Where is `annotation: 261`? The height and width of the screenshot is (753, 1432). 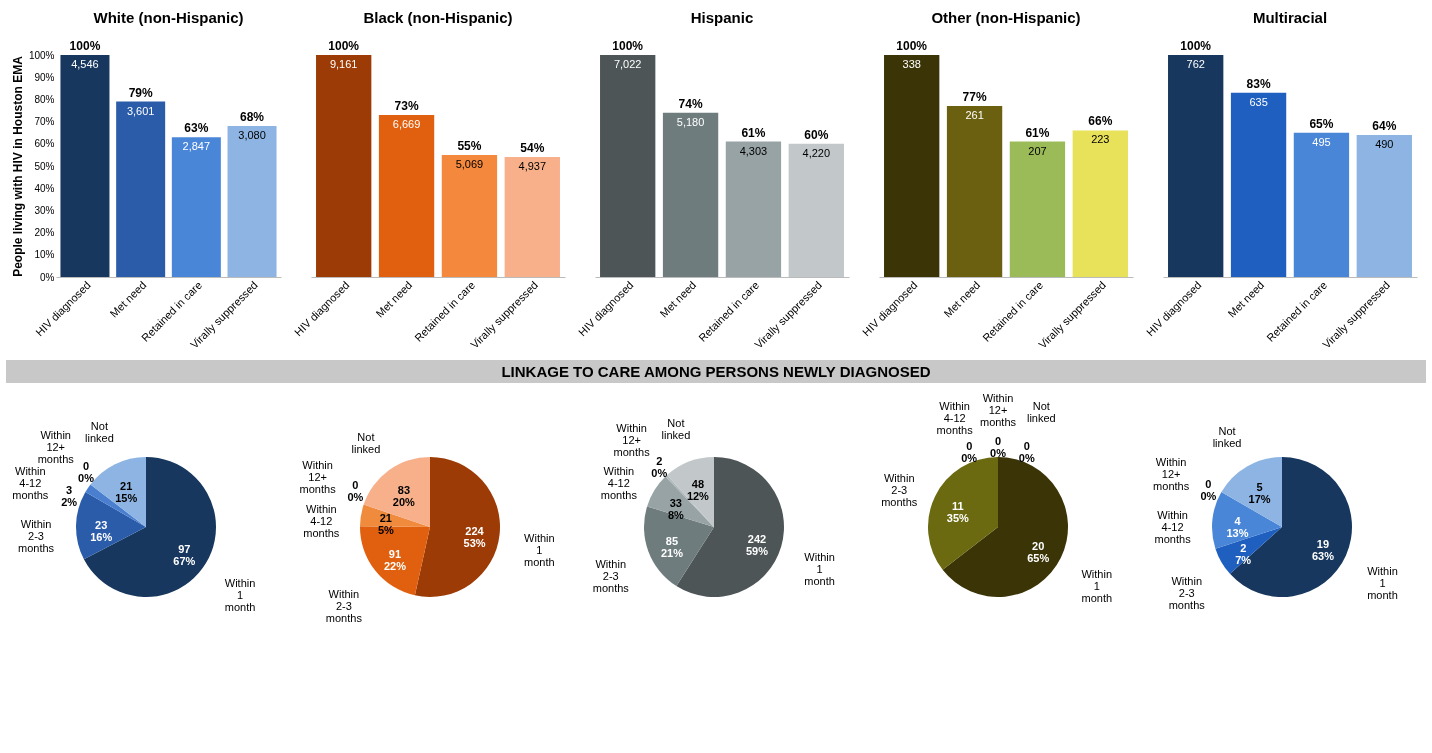 annotation: 261 is located at coordinates (974, 115).